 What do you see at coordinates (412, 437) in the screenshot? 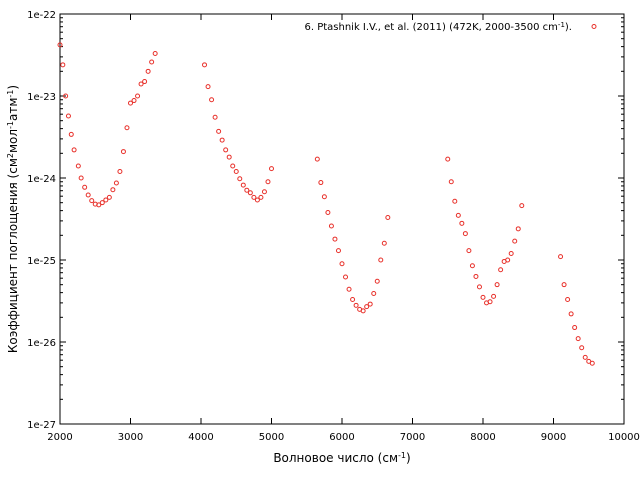
I see `x-tick-label: 7000` at bounding box center [412, 437].